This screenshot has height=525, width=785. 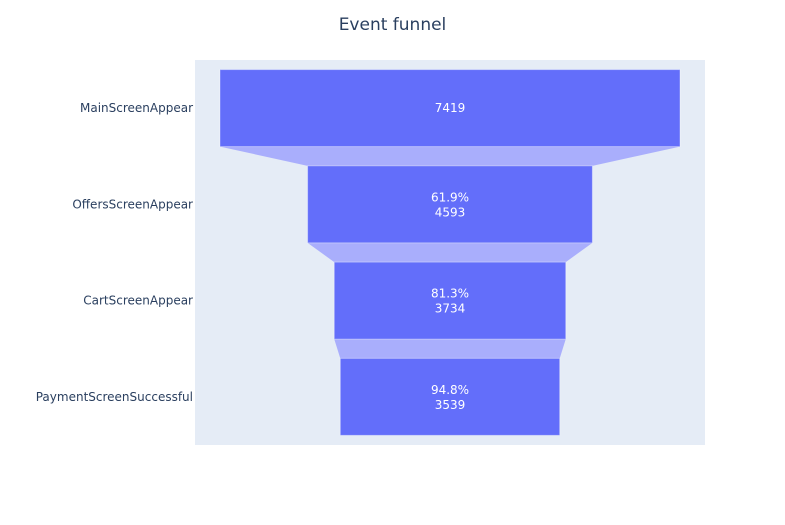 I want to click on value-label: 7419, so click(x=450, y=108).